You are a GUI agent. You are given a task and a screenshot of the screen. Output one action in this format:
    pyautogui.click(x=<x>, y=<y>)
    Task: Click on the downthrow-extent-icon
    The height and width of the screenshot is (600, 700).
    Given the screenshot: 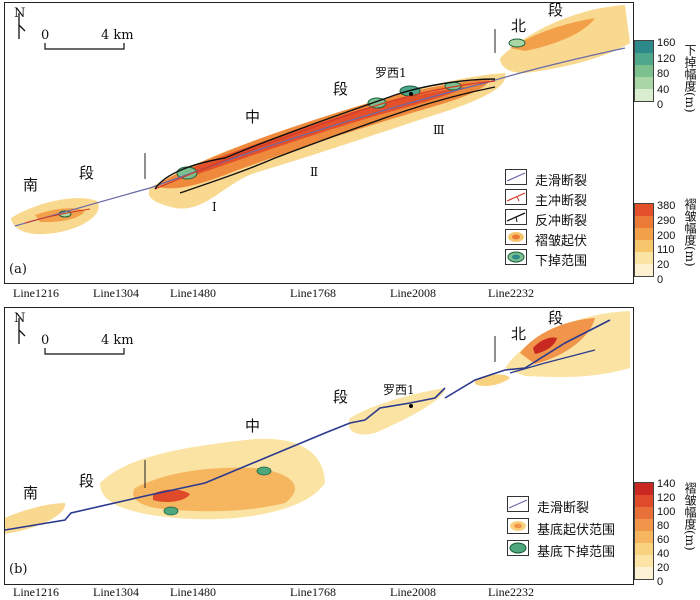 What is the action you would take?
    pyautogui.click(x=516, y=257)
    